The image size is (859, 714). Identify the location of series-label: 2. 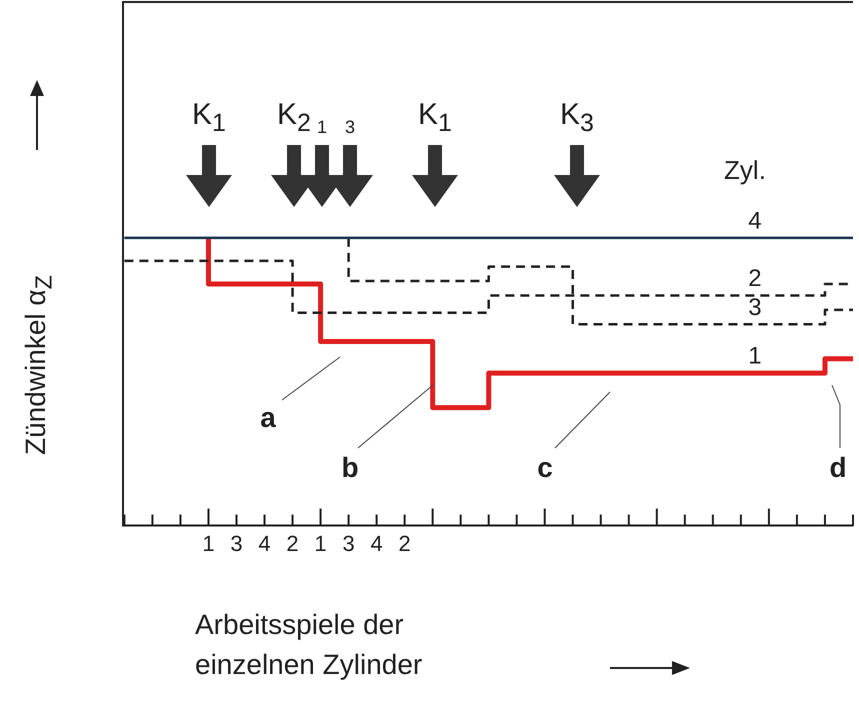
(755, 278).